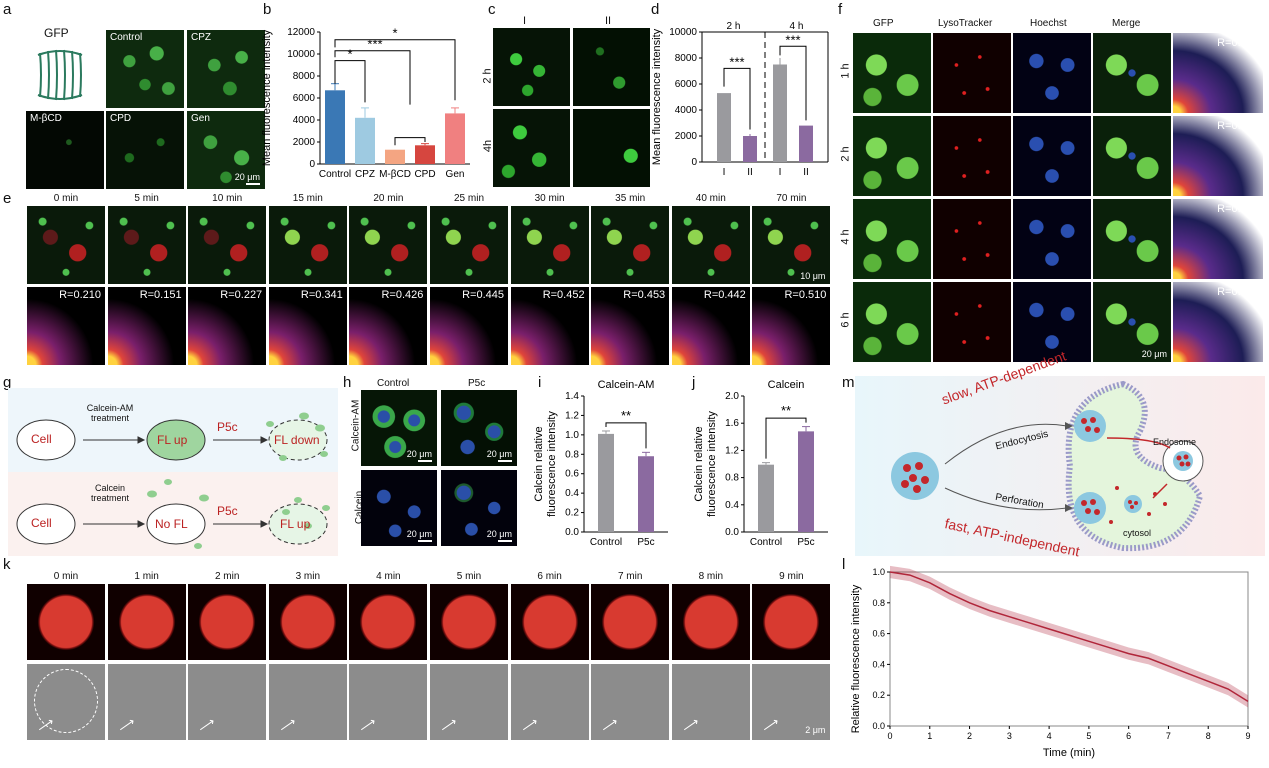 The width and height of the screenshot is (1269, 768). What do you see at coordinates (468, 198) in the screenshot?
I see `e-time-label: 25 min` at bounding box center [468, 198].